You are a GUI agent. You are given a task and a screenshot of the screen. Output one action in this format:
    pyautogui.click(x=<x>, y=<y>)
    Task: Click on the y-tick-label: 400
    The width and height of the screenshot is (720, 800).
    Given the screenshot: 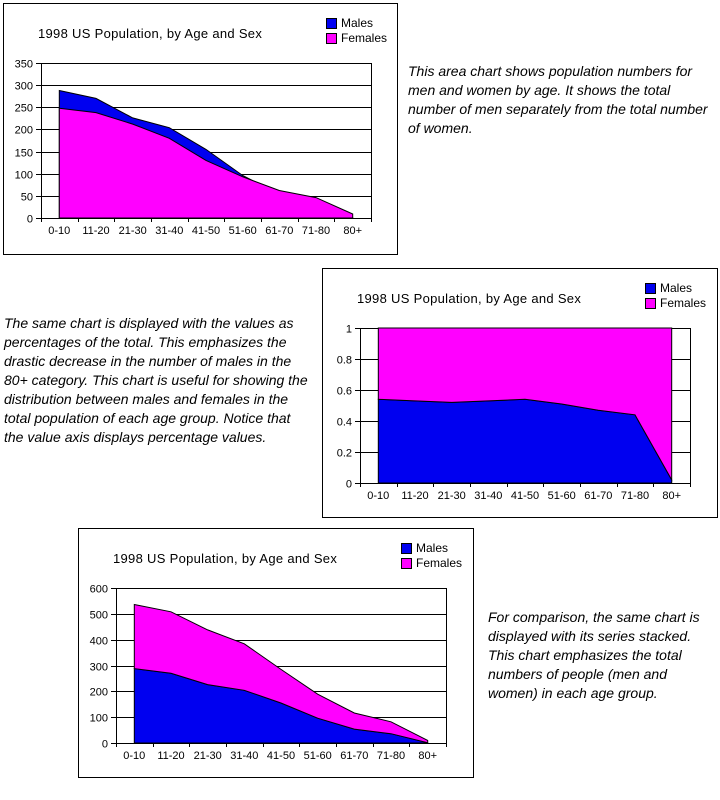 What is the action you would take?
    pyautogui.click(x=99, y=642)
    